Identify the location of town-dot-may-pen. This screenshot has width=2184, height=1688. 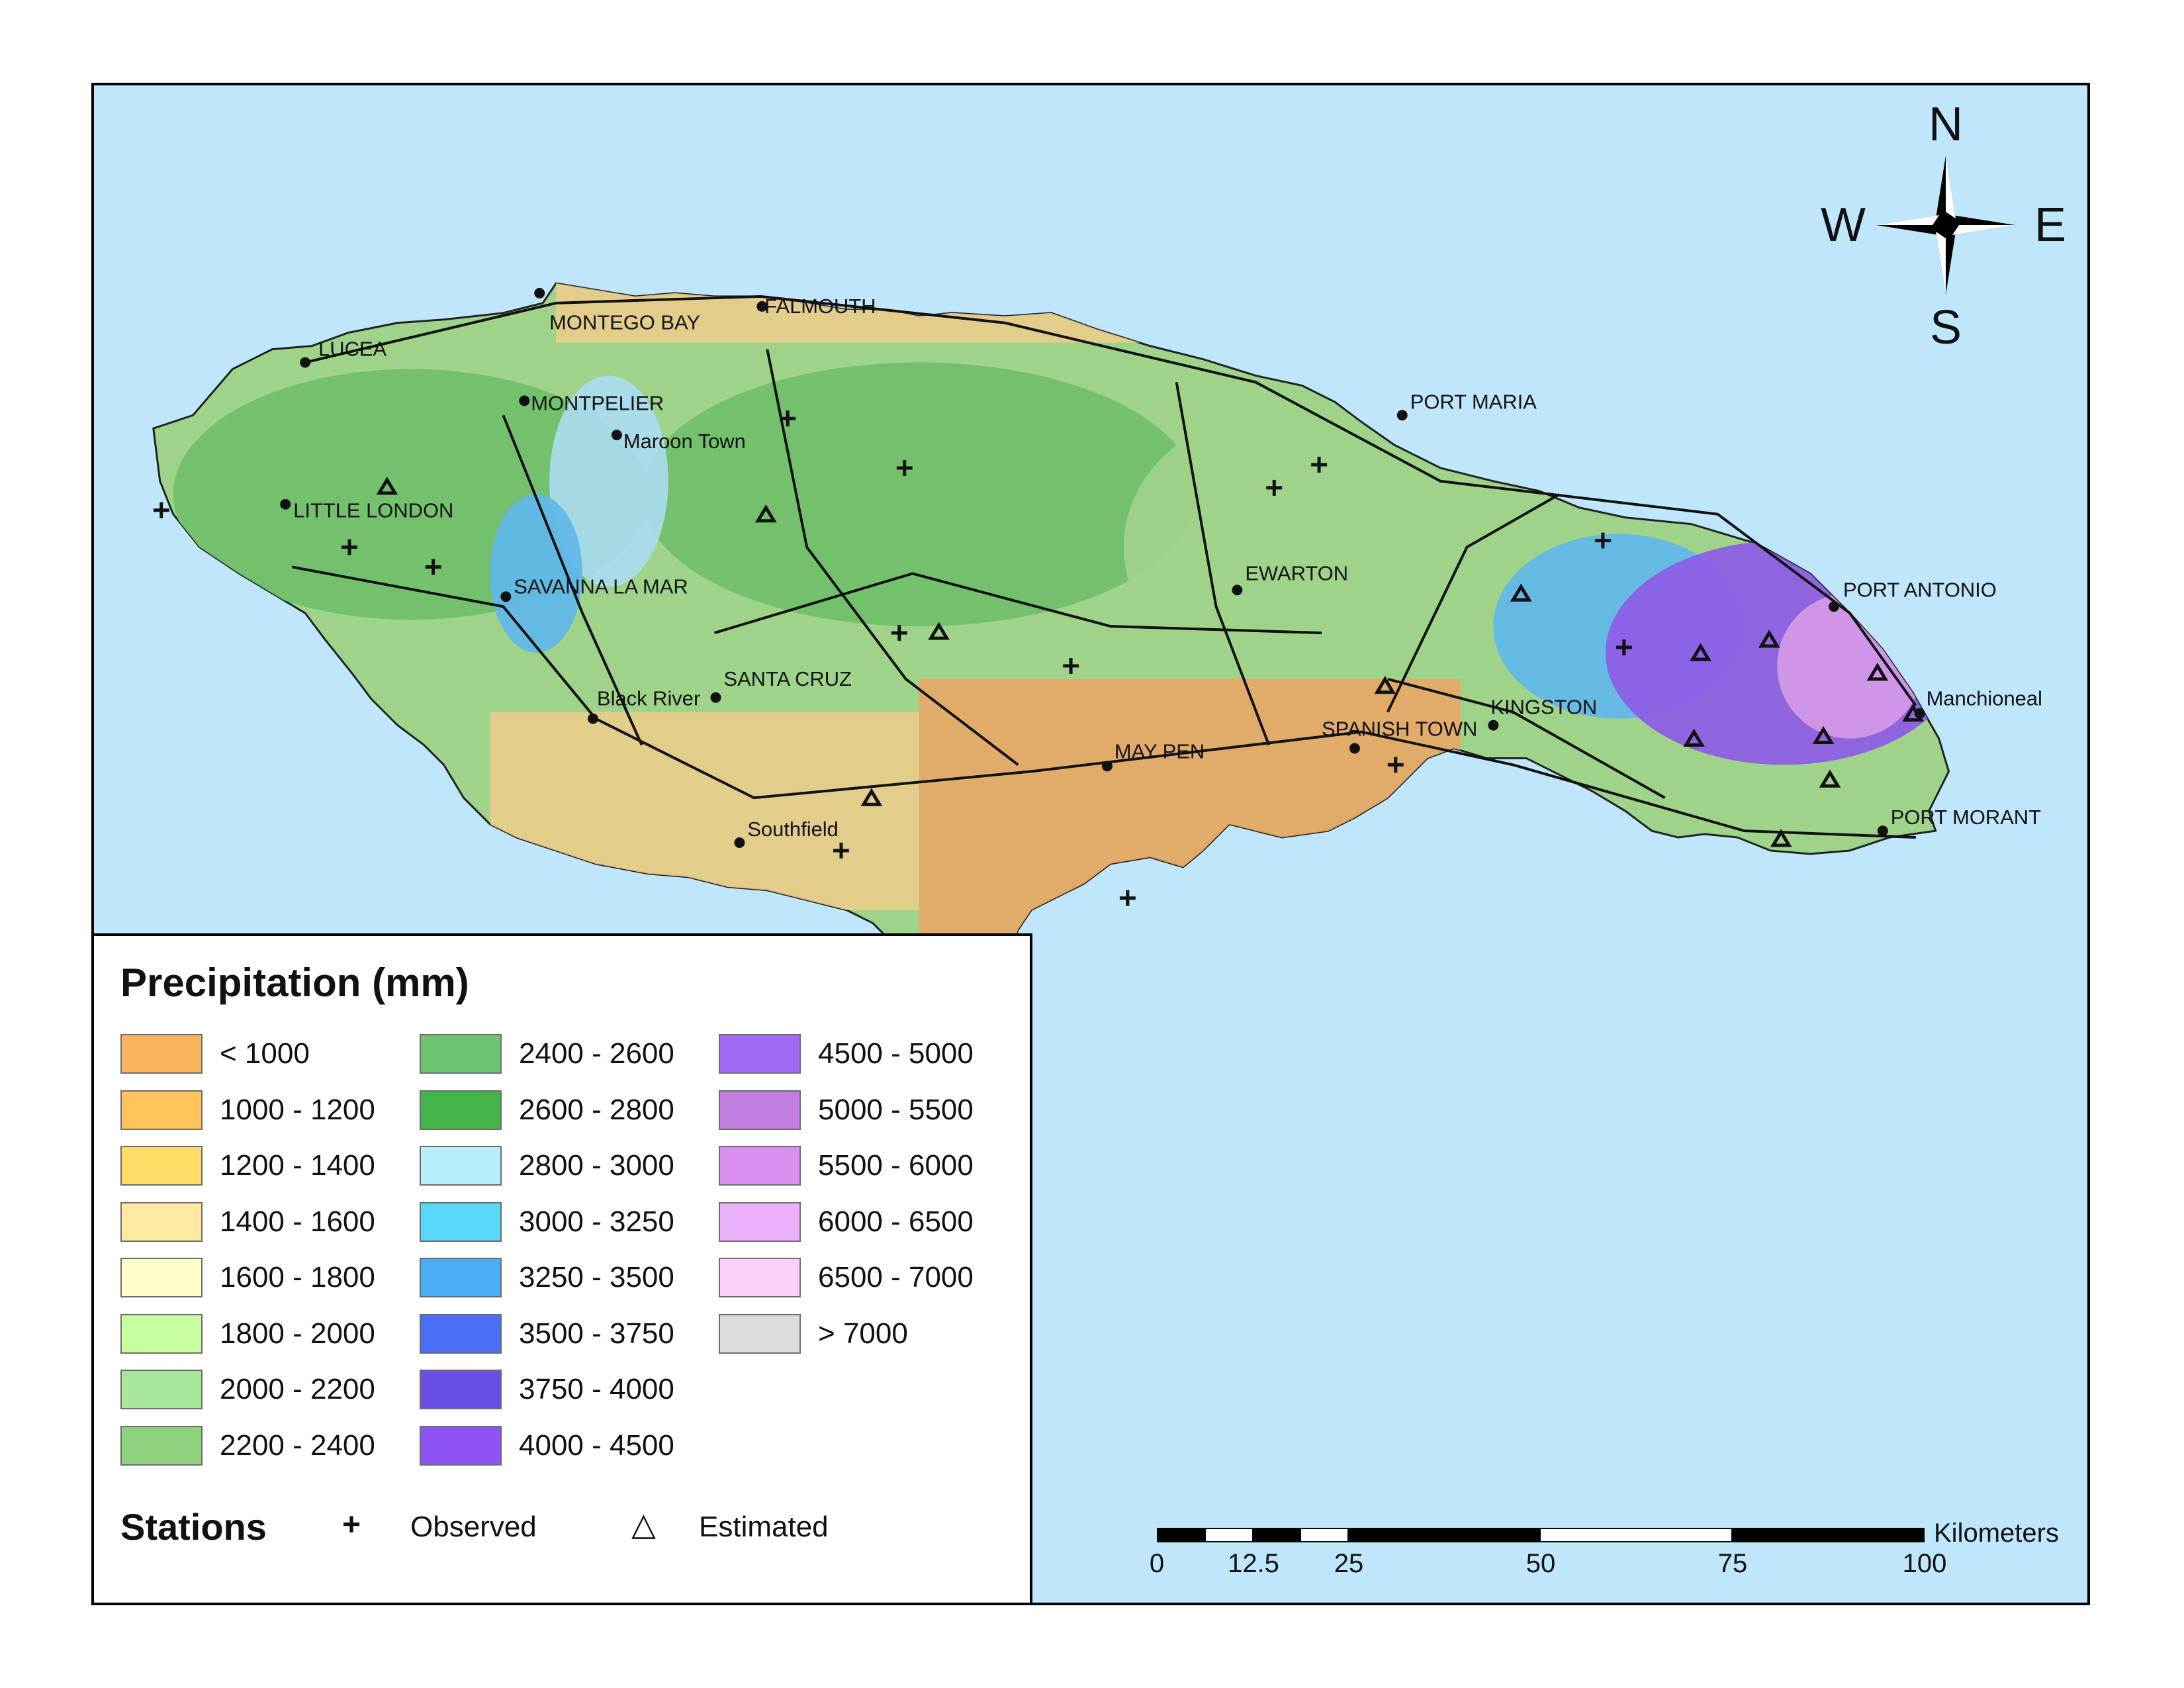
(1107, 766).